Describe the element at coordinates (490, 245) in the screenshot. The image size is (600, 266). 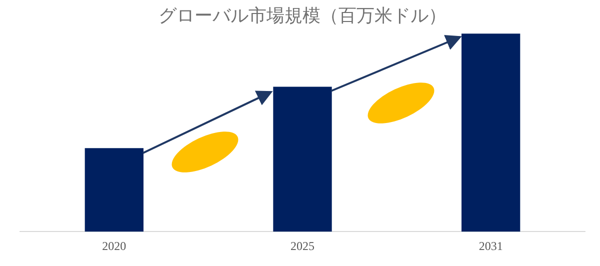
I see `x-tick-label: 2031` at that location.